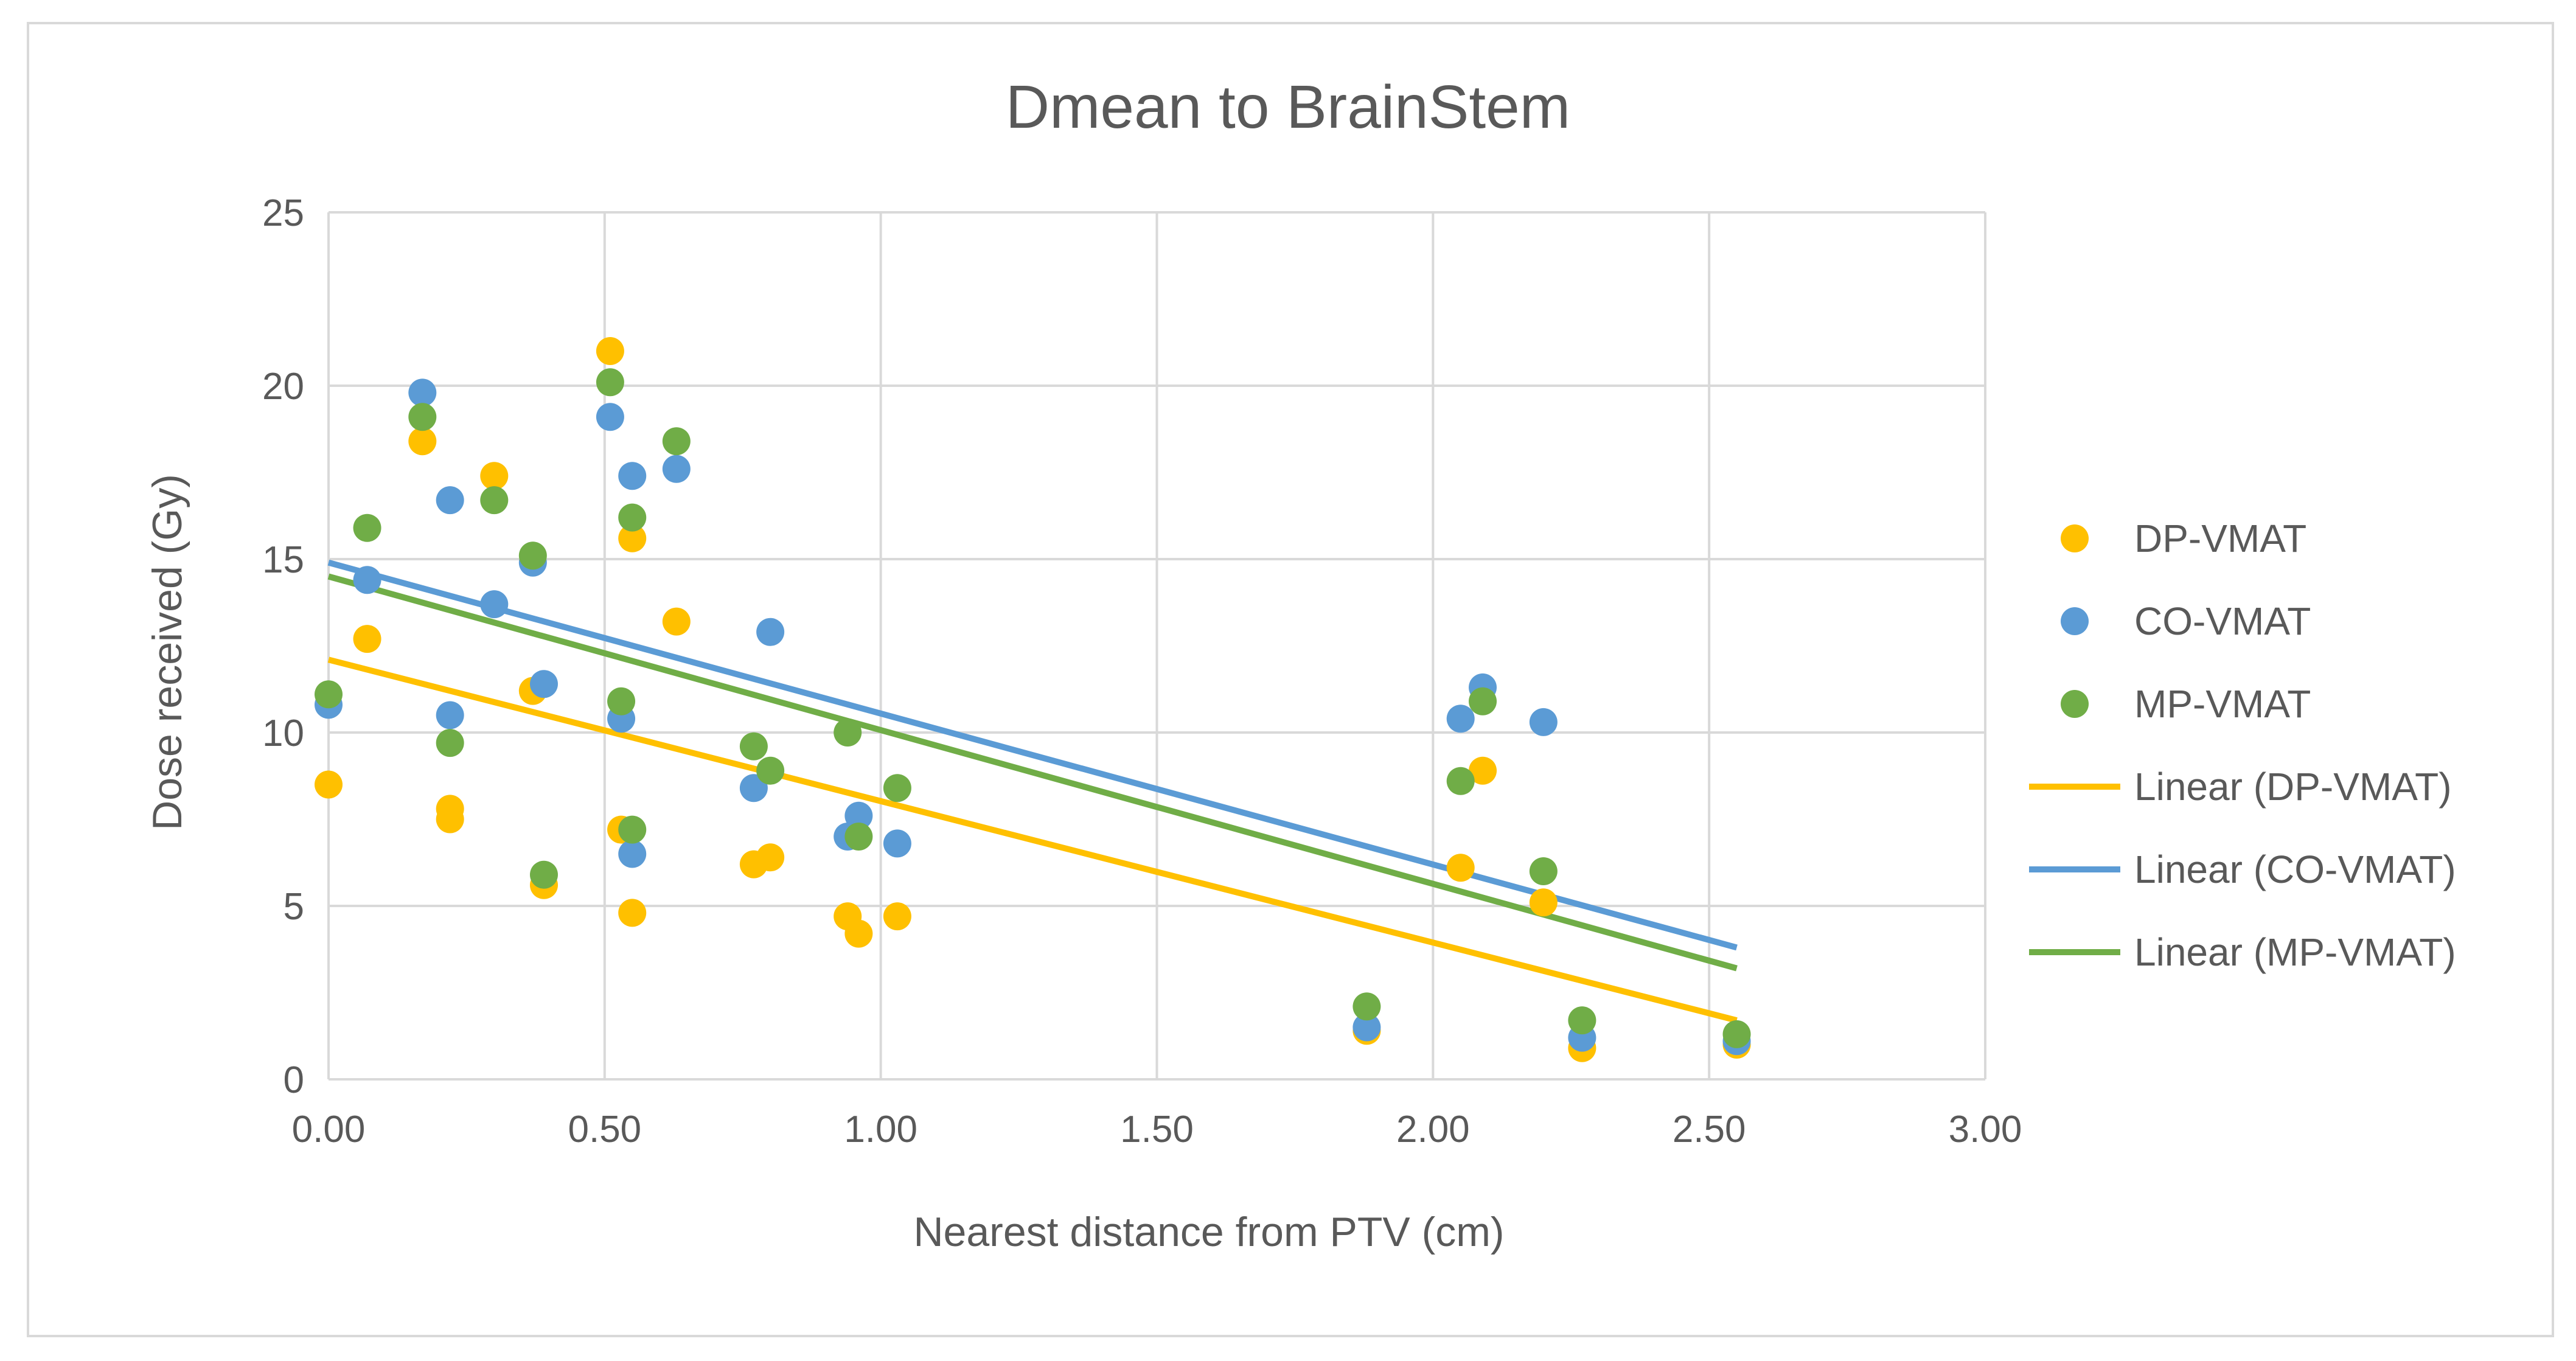 The height and width of the screenshot is (1361, 2576). Describe the element at coordinates (2222, 704) in the screenshot. I see `legend-label: MP-VMAT` at that location.